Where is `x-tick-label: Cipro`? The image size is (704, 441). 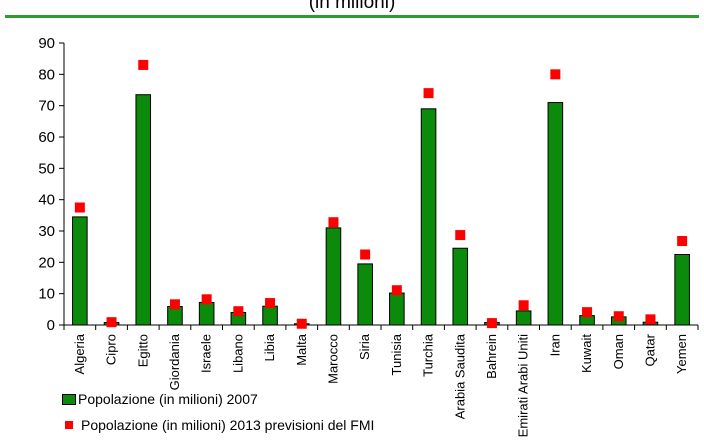
x-tick-label: Cipro is located at coordinates (111, 349).